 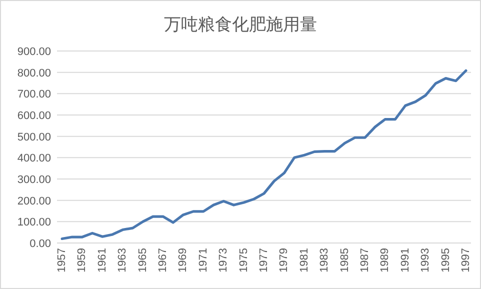 What do you see at coordinates (405, 260) in the screenshot?
I see `x-tick-label: 1991` at bounding box center [405, 260].